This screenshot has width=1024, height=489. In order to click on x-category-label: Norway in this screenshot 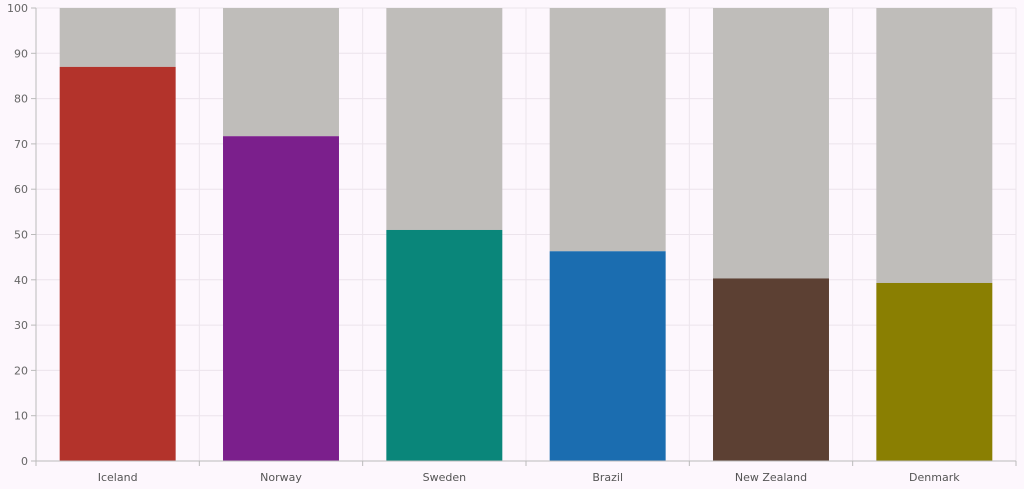, I will do `click(281, 477)`.